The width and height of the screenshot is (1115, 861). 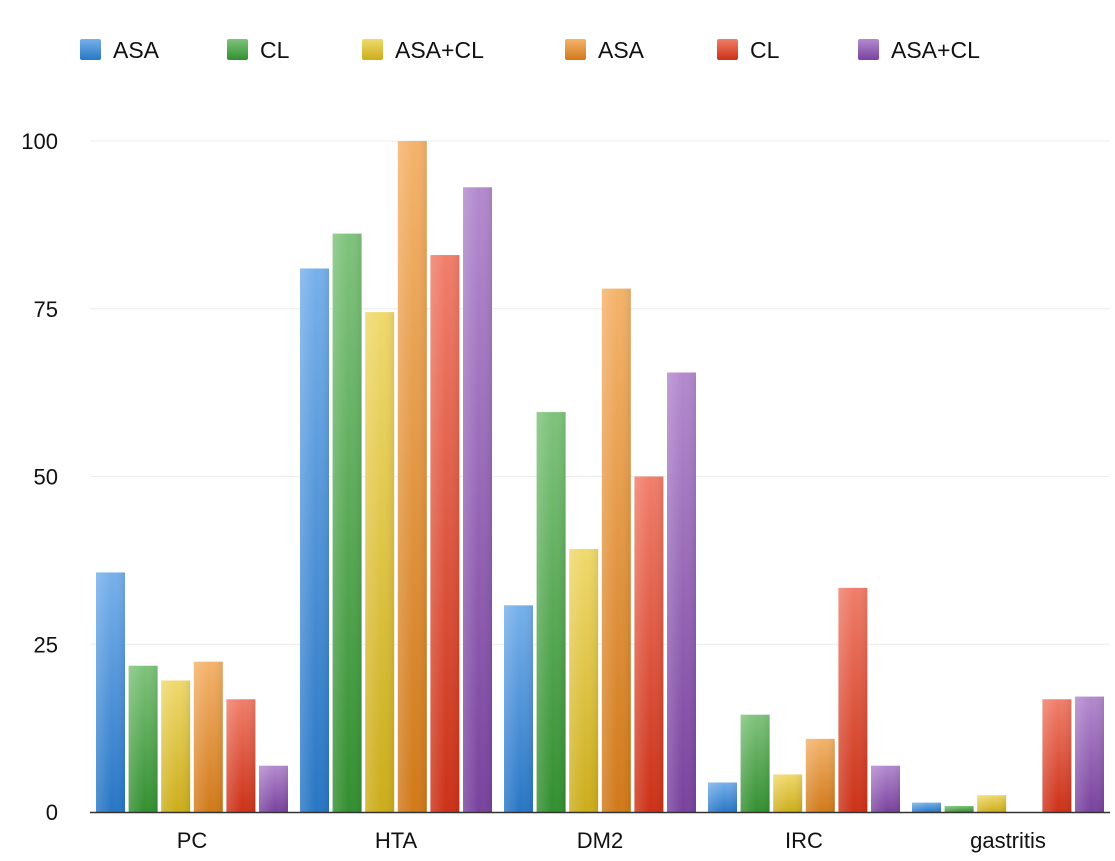 What do you see at coordinates (46, 309) in the screenshot?
I see `y-tick-label: 75` at bounding box center [46, 309].